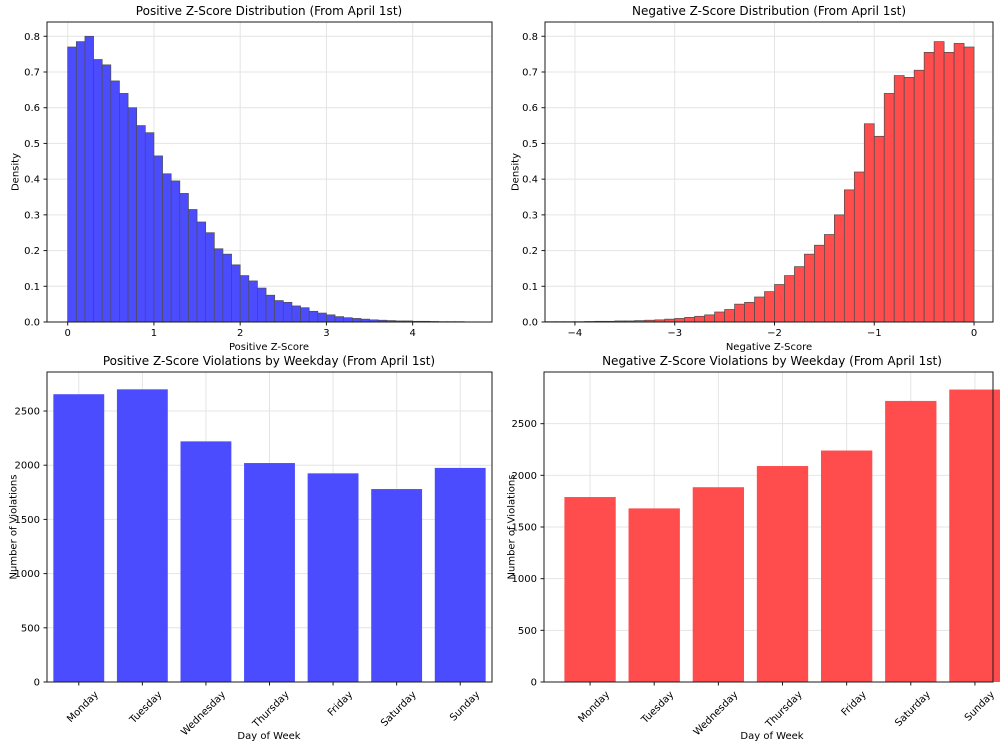 The width and height of the screenshot is (1000, 748). What do you see at coordinates (530, 108) in the screenshot?
I see `y-tick-label: 0.6` at bounding box center [530, 108].